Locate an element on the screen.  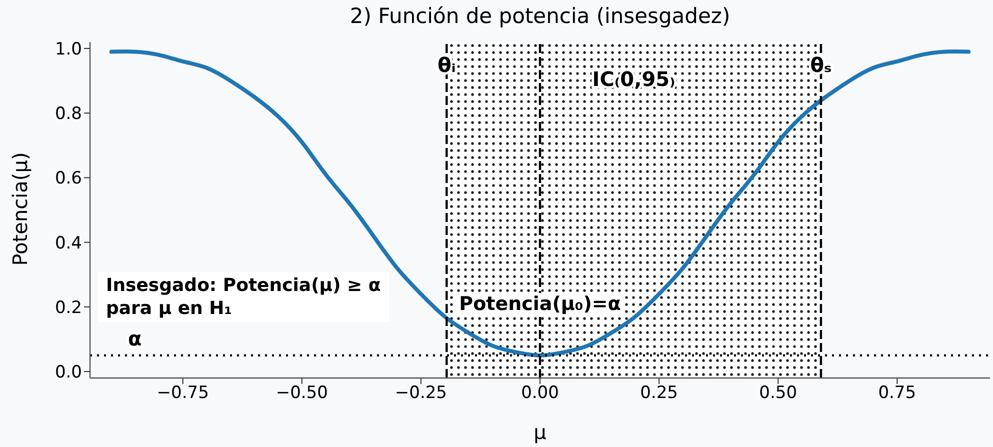
y-tick-label: 0.2 is located at coordinates (68, 308).